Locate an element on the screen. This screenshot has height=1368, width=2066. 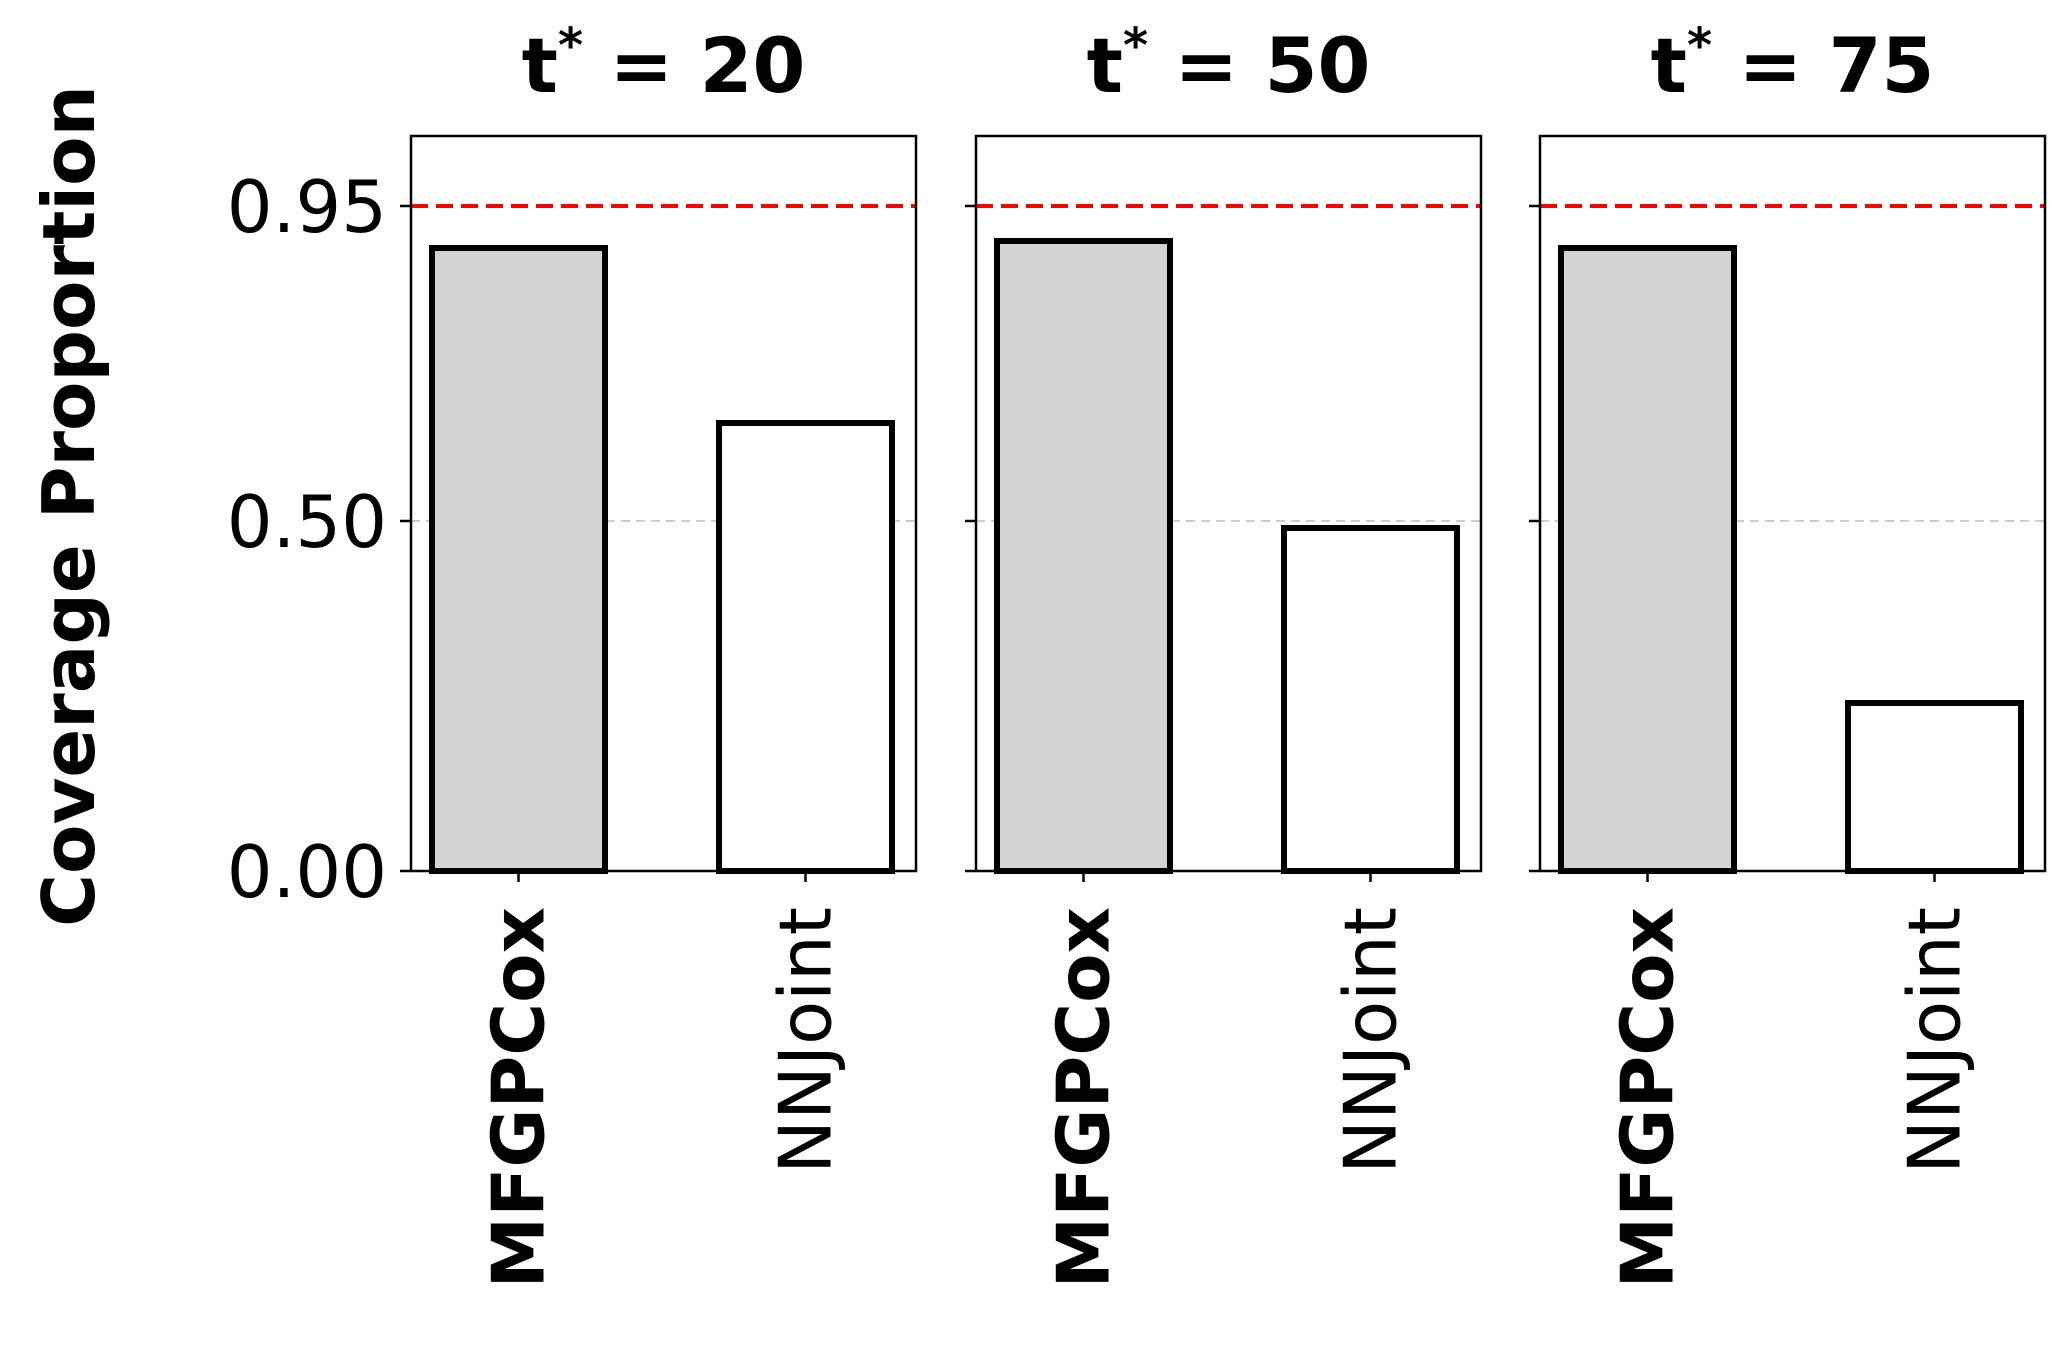
panel-title: t* = 20 is located at coordinates (664, 64).